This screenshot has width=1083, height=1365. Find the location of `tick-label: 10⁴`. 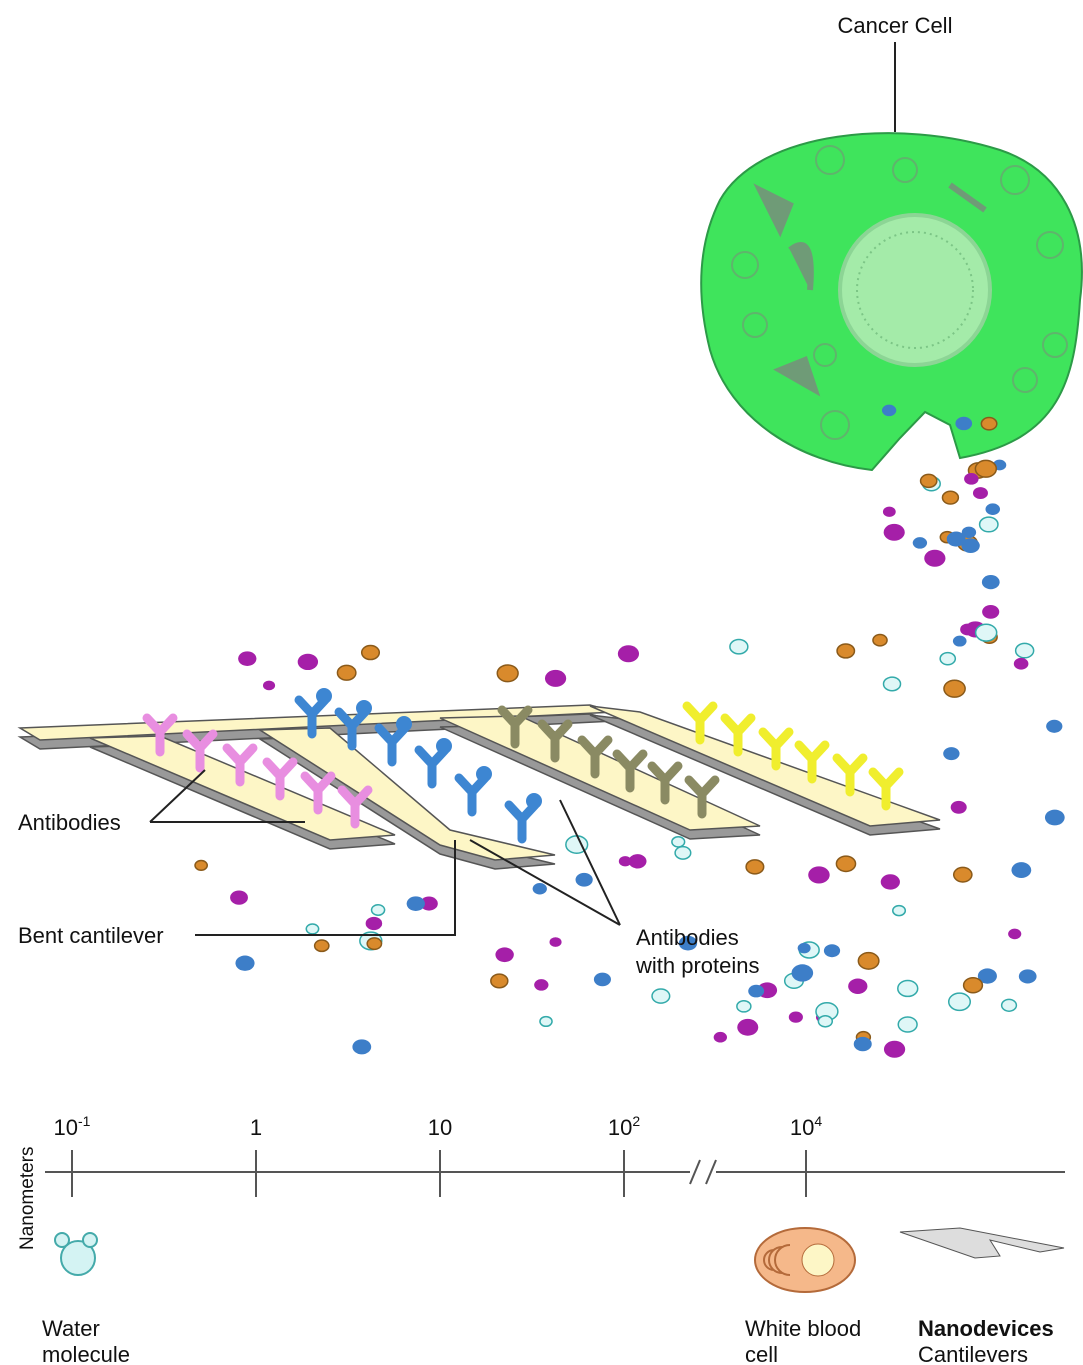

tick-label: 10⁴ is located at coordinates (806, 1126).